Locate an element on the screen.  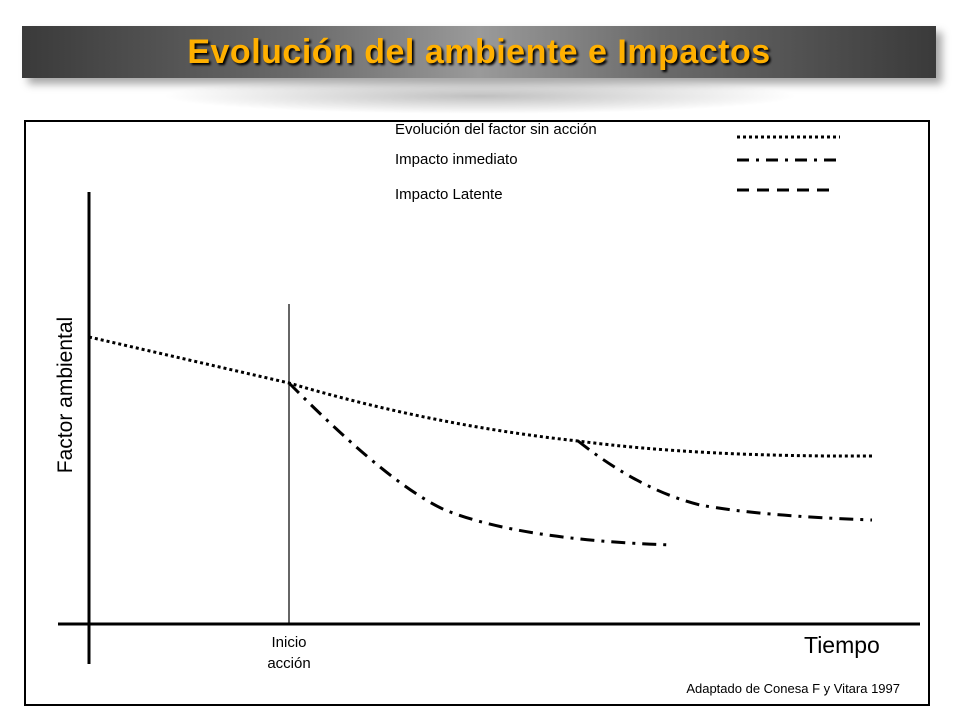
legend-label-immediate: Impacto inmediato is located at coordinates (456, 159).